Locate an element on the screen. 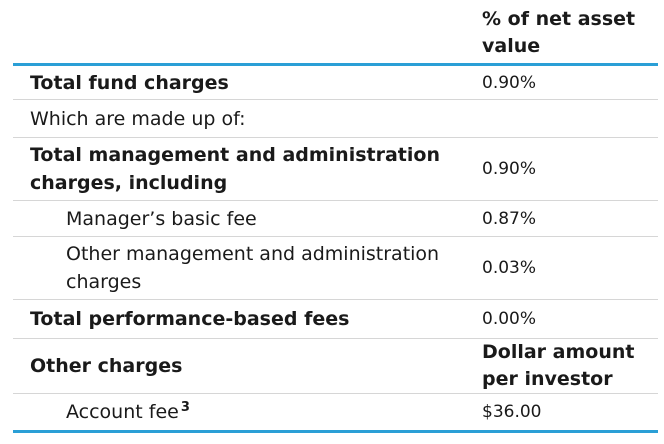 This screenshot has width=664, height=444. row-made-up-of: Which are made up of: is located at coordinates (335, 119).